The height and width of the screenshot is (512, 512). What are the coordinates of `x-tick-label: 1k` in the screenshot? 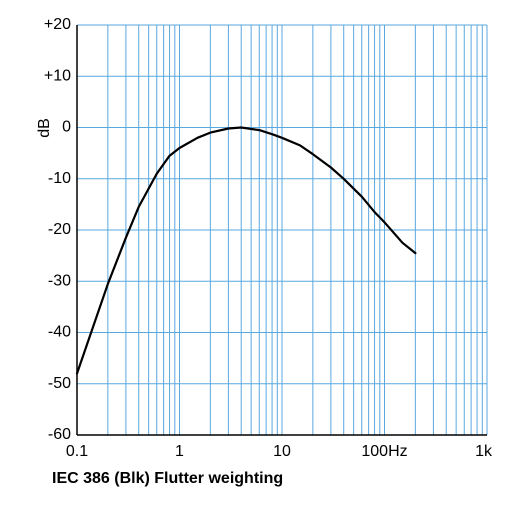 It's located at (484, 451).